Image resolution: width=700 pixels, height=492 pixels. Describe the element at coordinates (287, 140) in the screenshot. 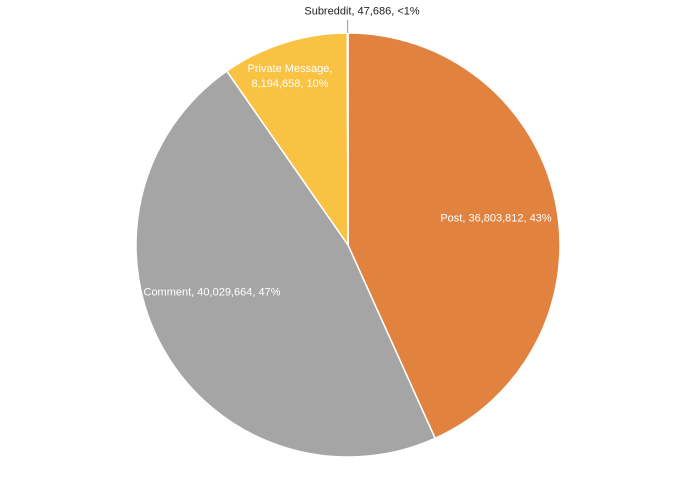

I see `pie-slice` at that location.